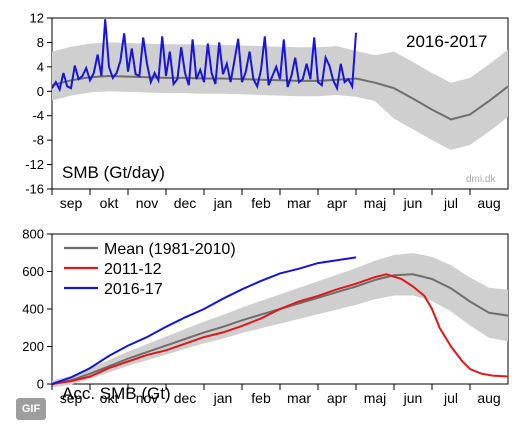 This screenshot has height=438, width=528. I want to click on gif-badge: GIF, so click(31, 409).